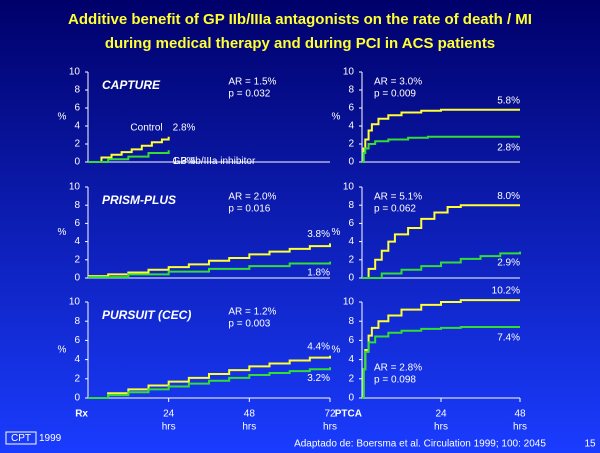  I want to click on annotation: p = 0.016, so click(249, 209).